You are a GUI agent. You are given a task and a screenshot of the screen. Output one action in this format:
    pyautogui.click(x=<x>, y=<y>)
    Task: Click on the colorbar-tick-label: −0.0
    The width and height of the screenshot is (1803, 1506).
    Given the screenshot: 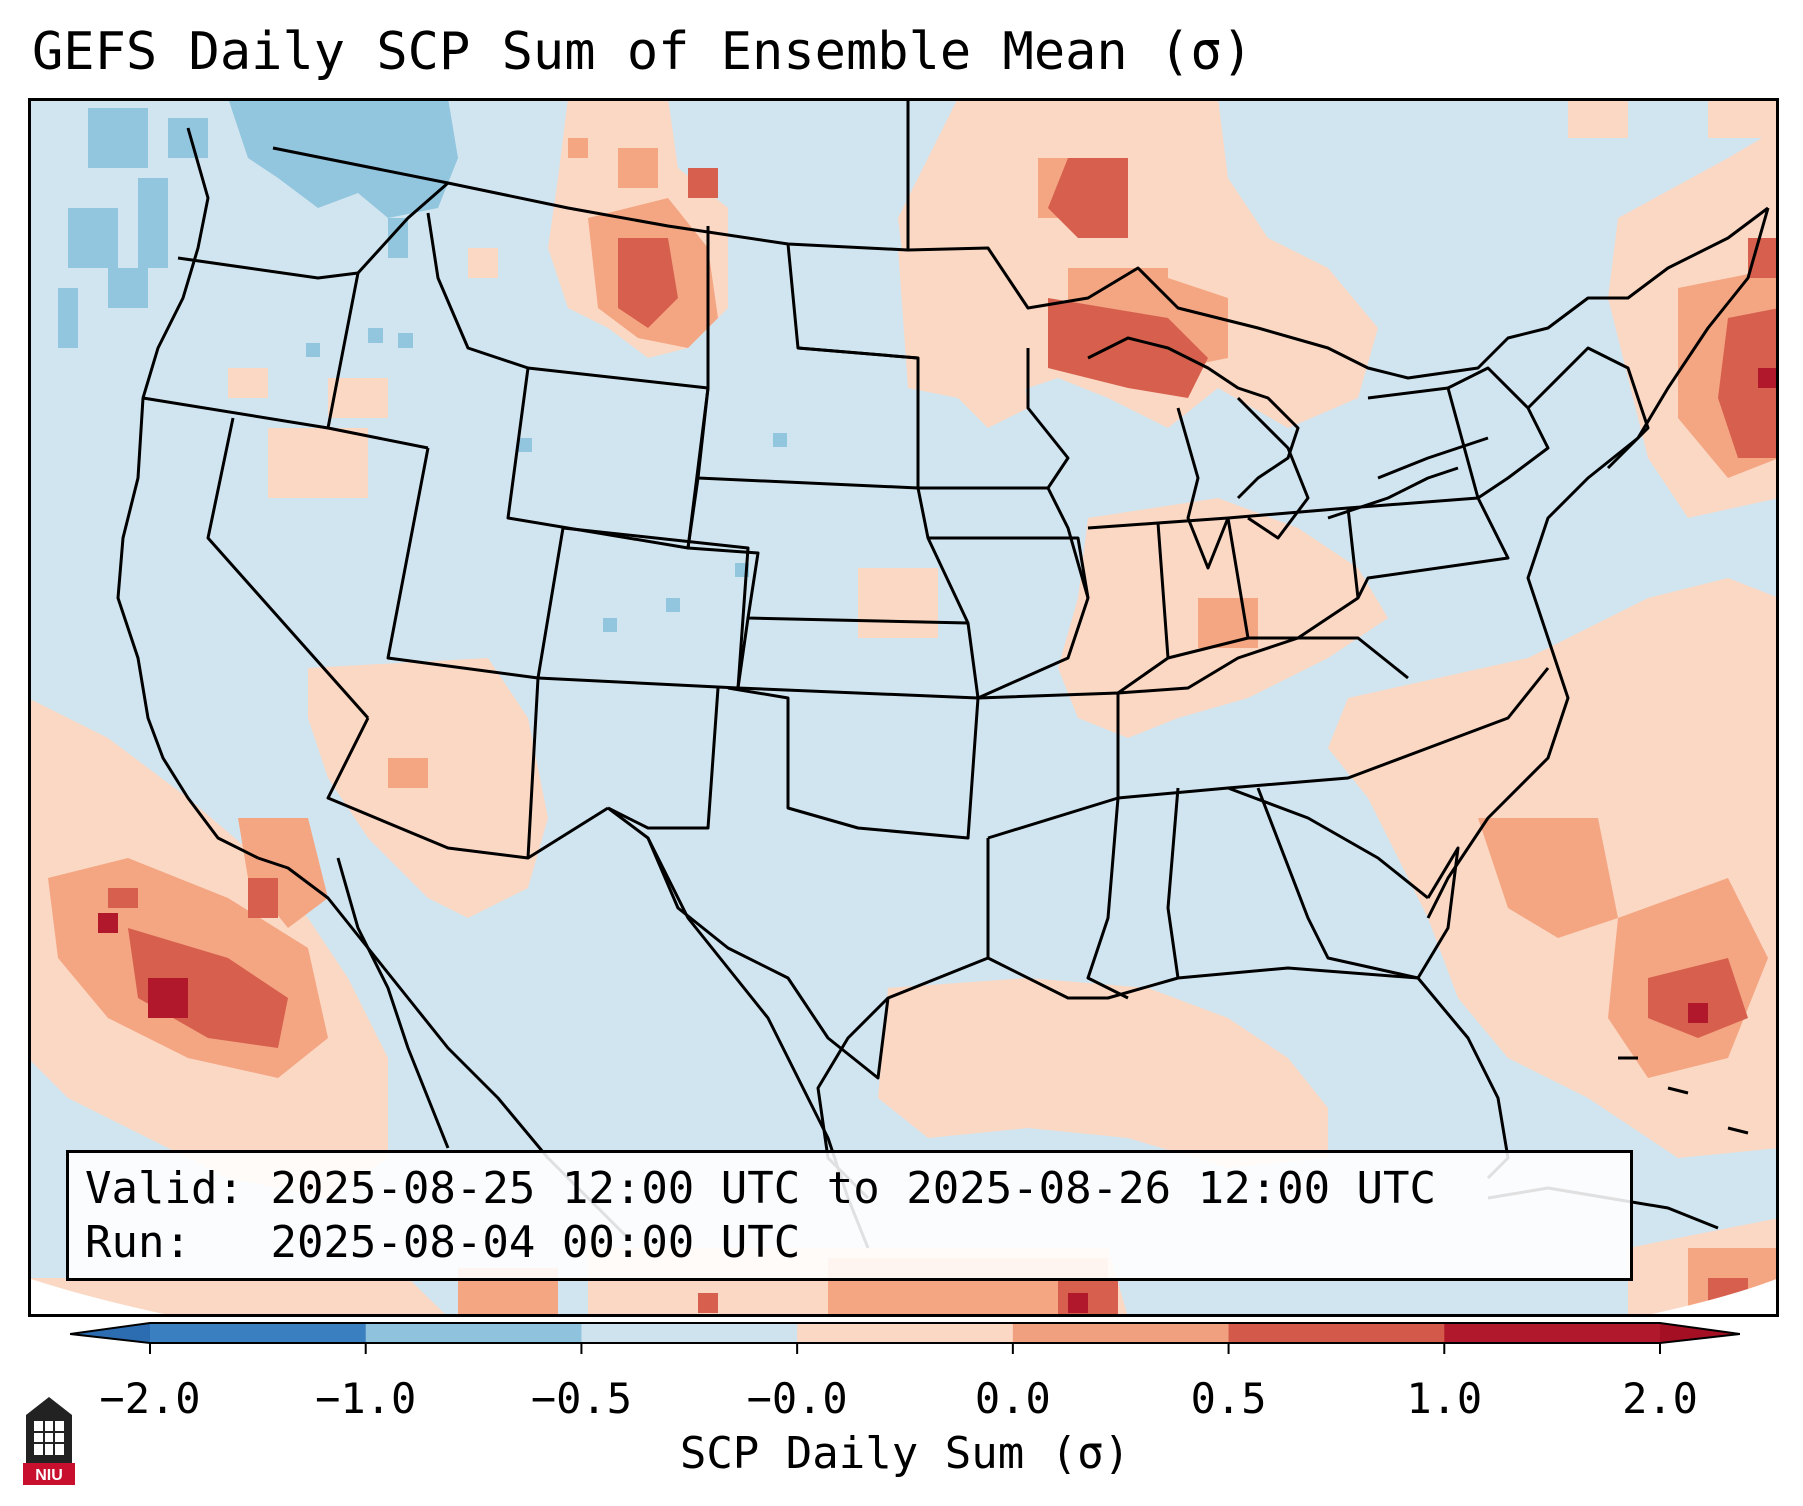 What is the action you would take?
    pyautogui.click(x=797, y=1398)
    